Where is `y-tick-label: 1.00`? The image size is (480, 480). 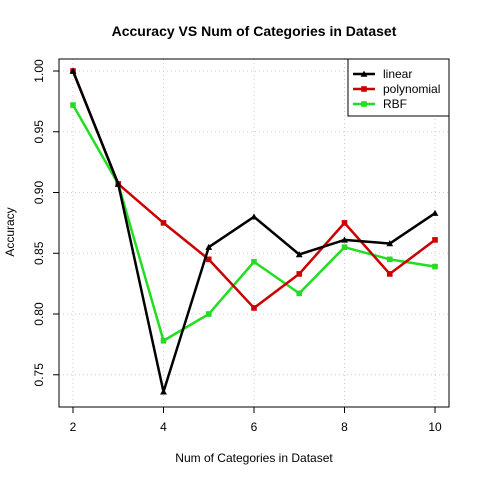
y-tick-label: 1.00 is located at coordinates (39, 71).